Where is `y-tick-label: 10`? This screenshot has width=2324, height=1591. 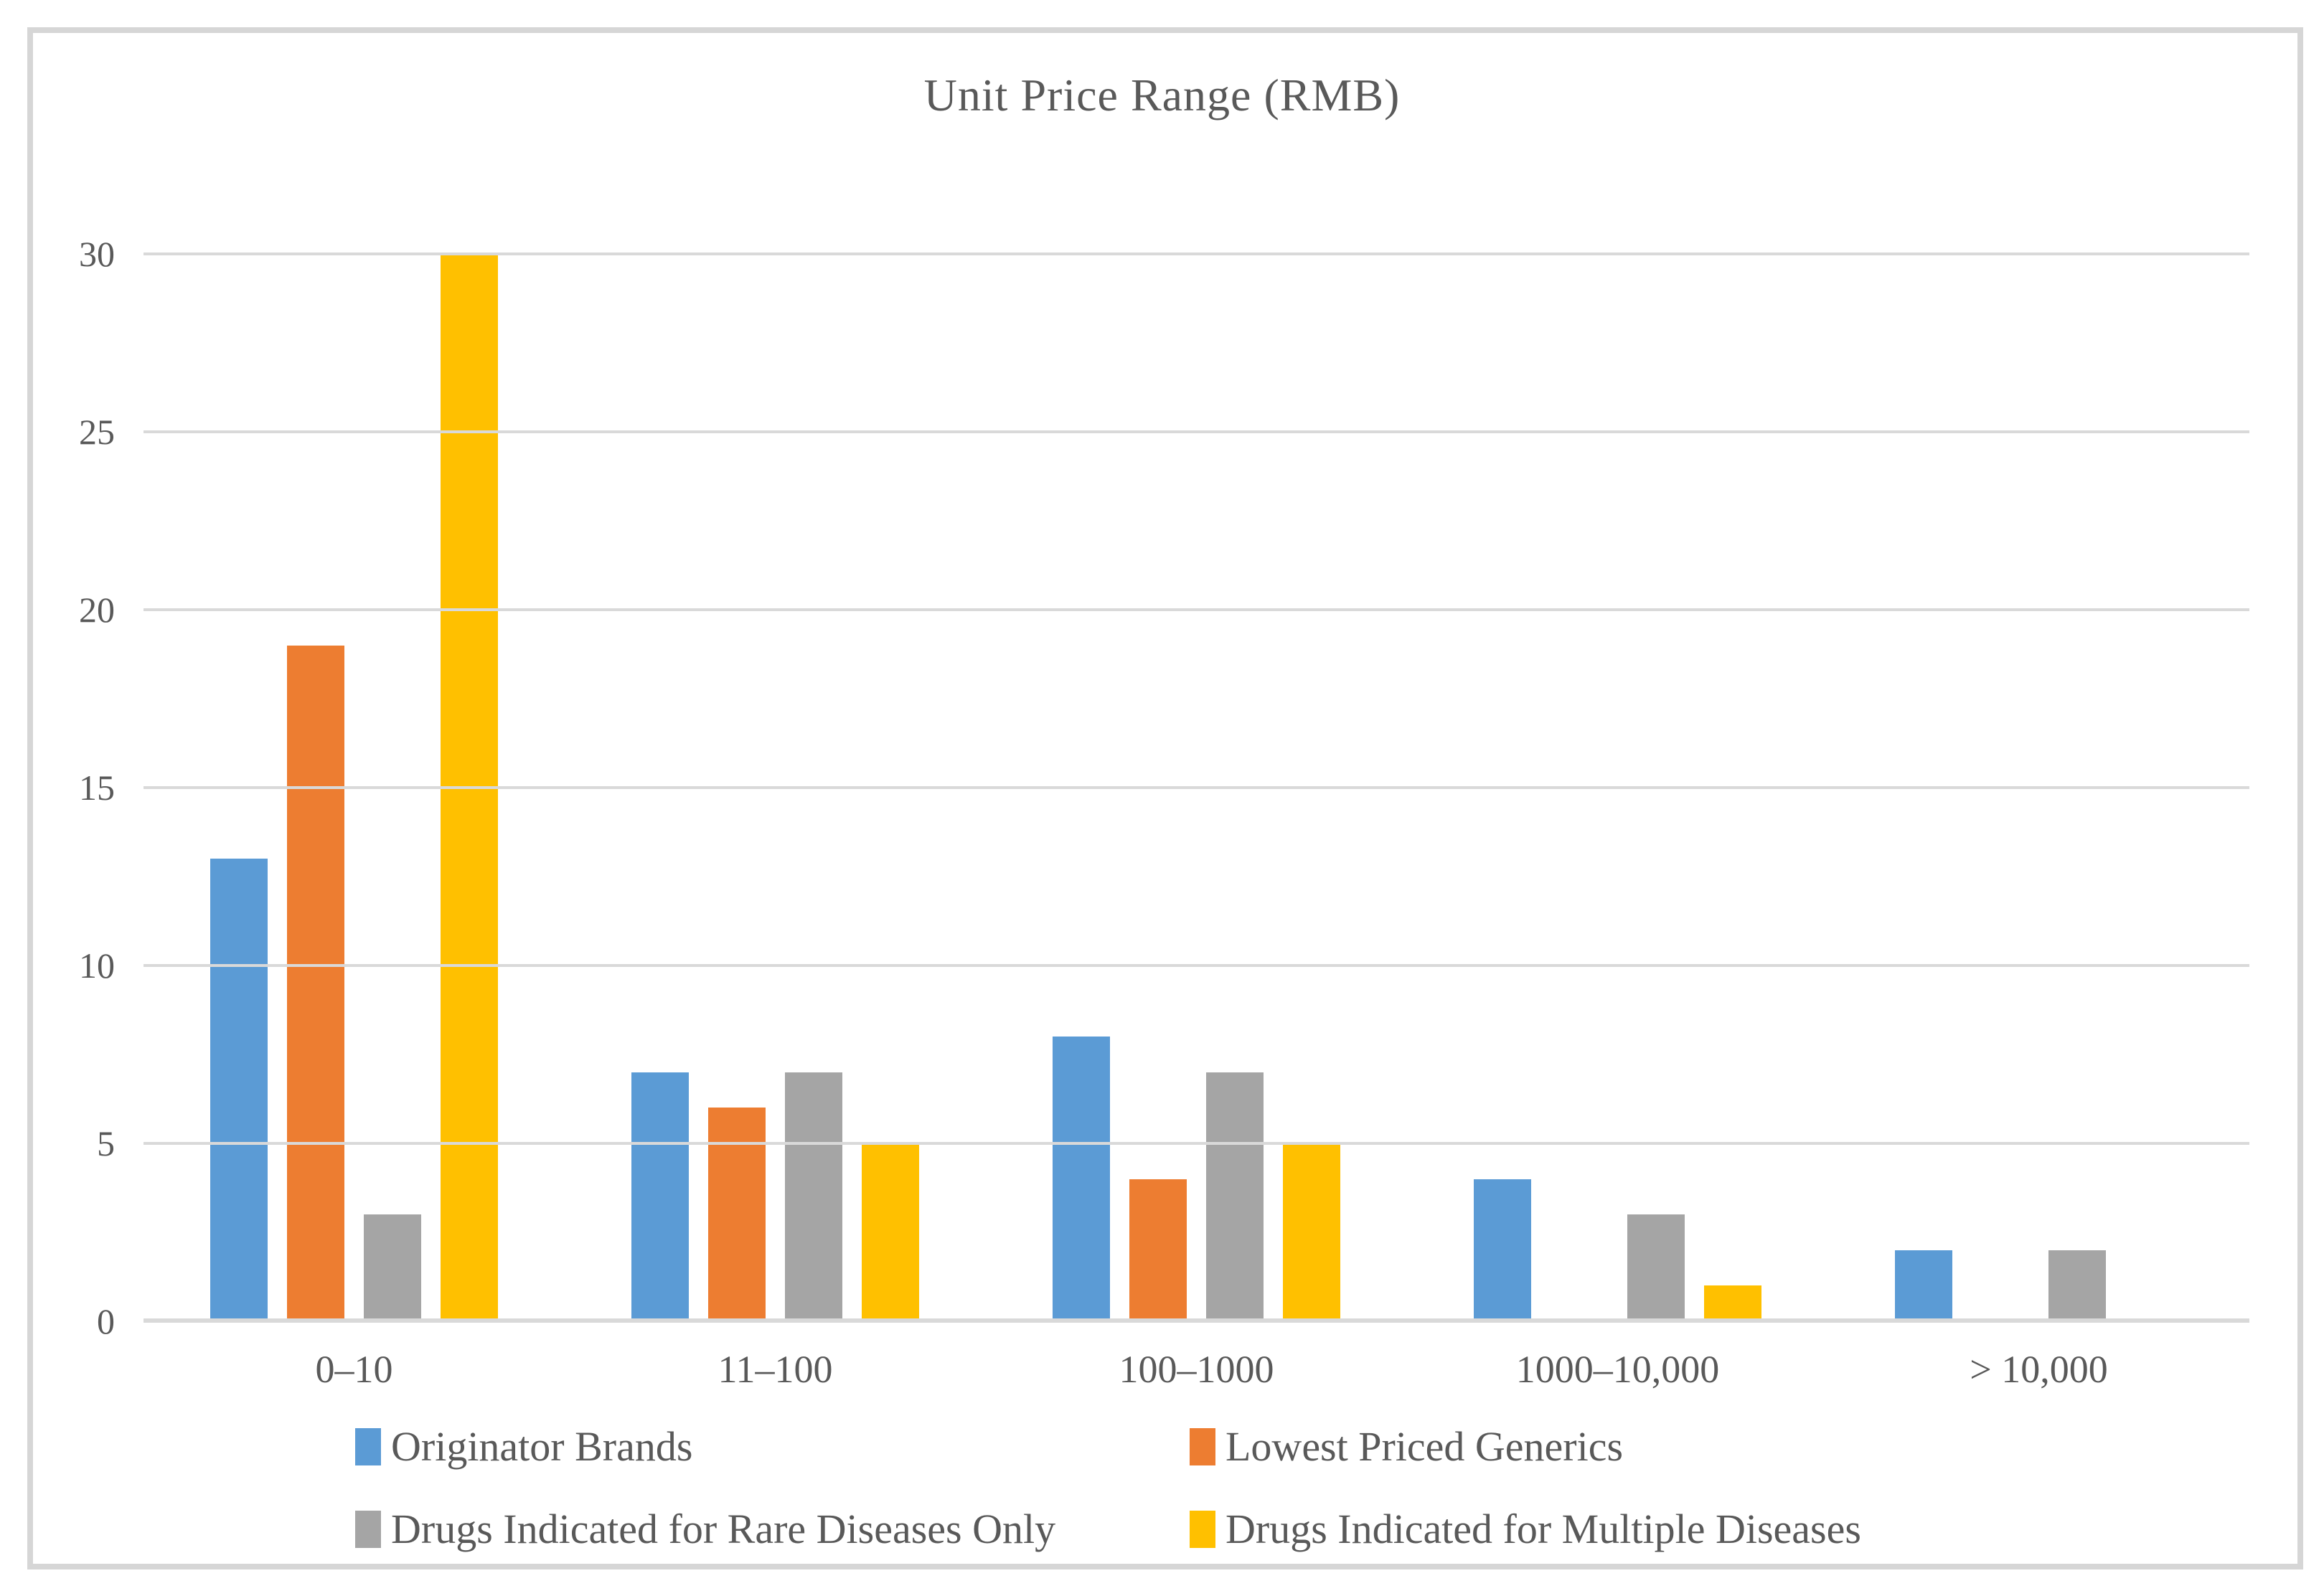 y-tick-label: 10 is located at coordinates (97, 965).